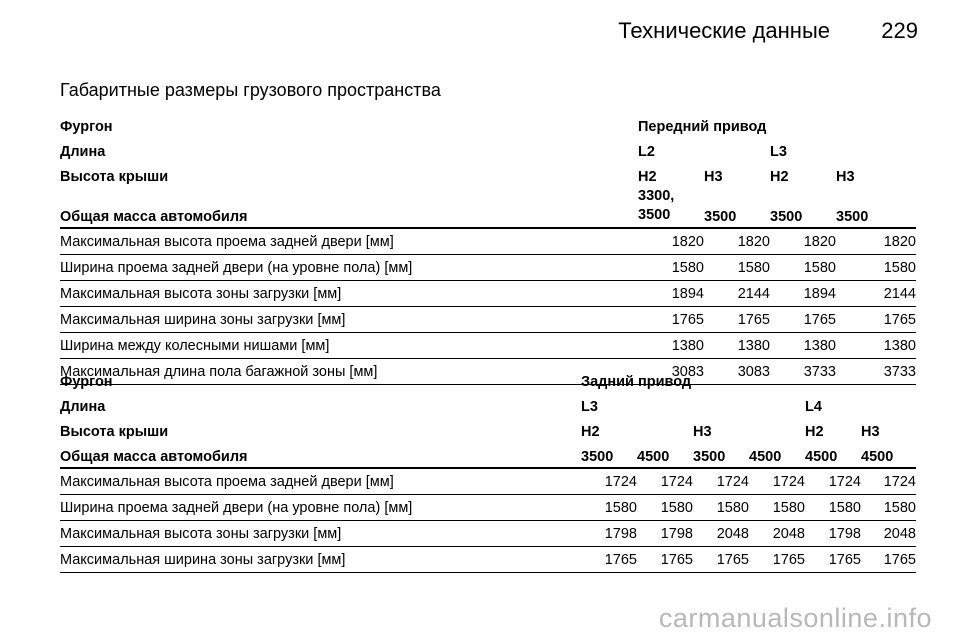 The height and width of the screenshot is (642, 960). I want to click on length-cell: L2, so click(646, 152).